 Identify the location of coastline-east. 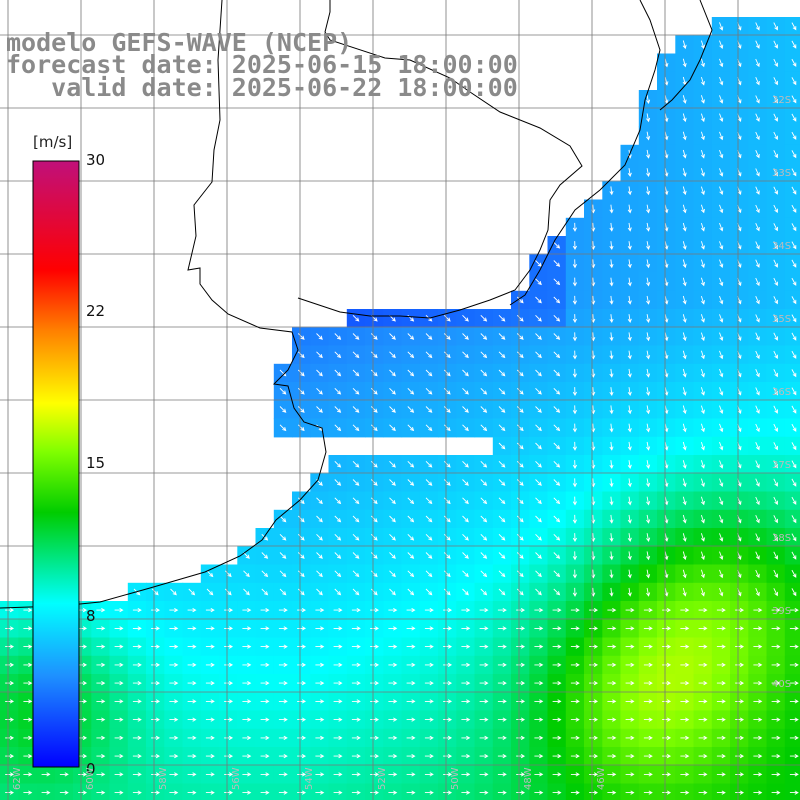
(585, 153).